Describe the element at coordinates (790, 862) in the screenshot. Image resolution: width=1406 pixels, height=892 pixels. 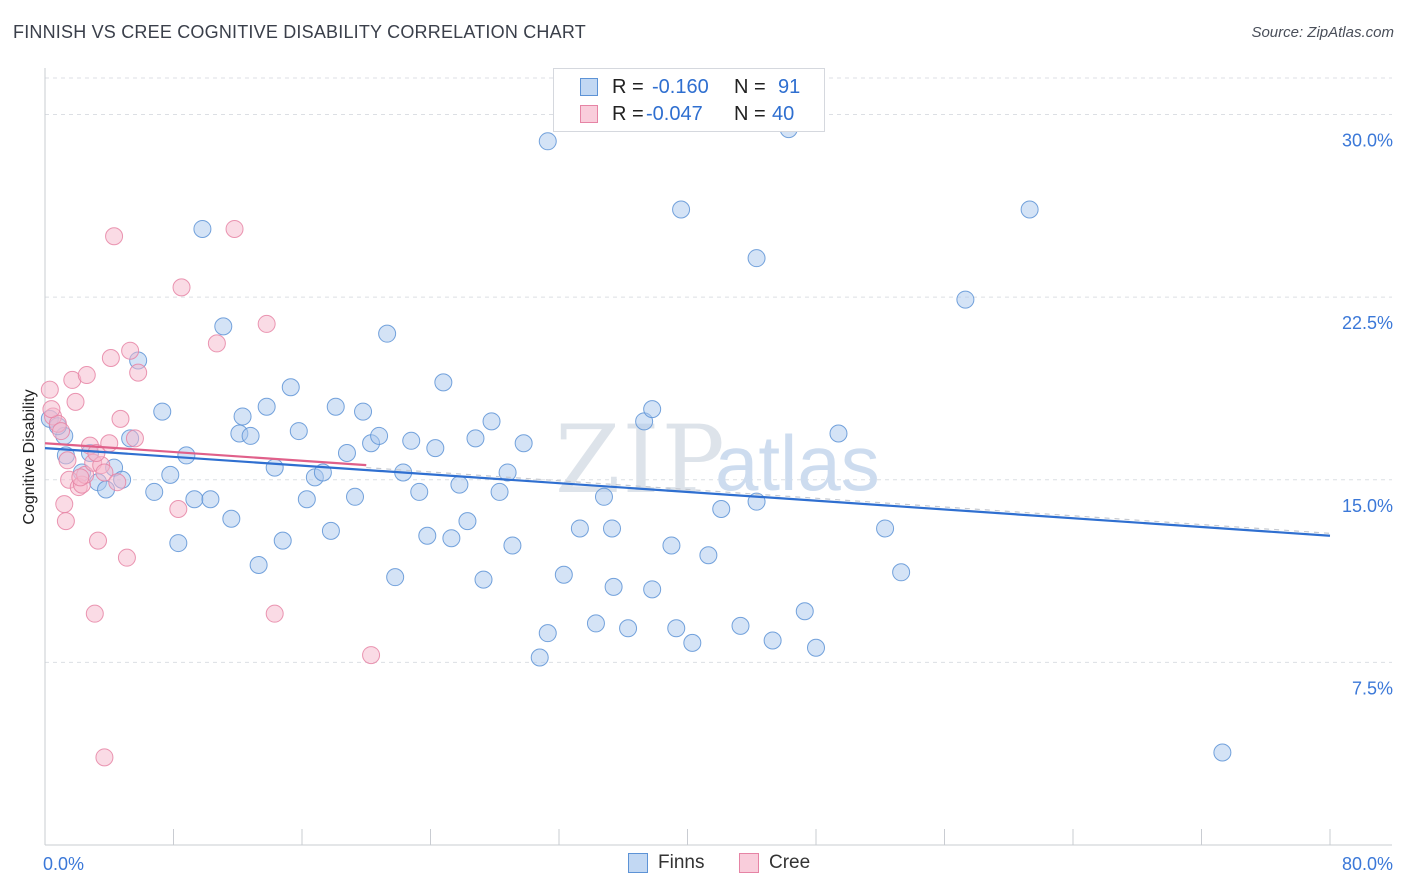
I see `cree-legend-label: Cree` at that location.